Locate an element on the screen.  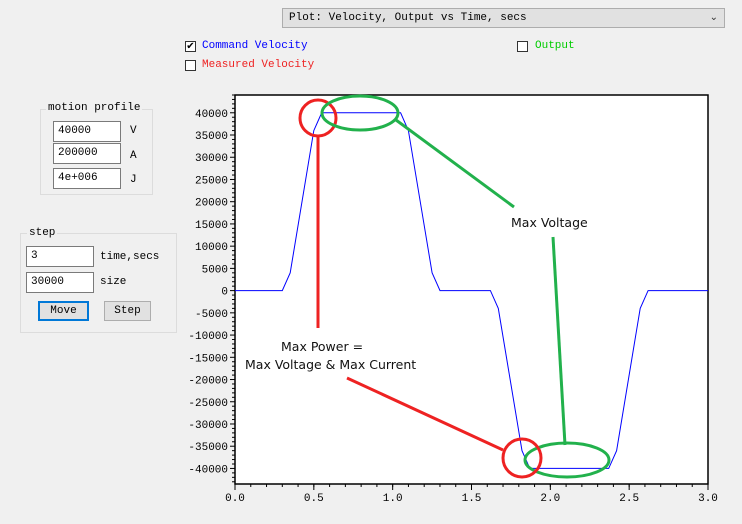
y-tick-label: -15000 is located at coordinates (208, 359).